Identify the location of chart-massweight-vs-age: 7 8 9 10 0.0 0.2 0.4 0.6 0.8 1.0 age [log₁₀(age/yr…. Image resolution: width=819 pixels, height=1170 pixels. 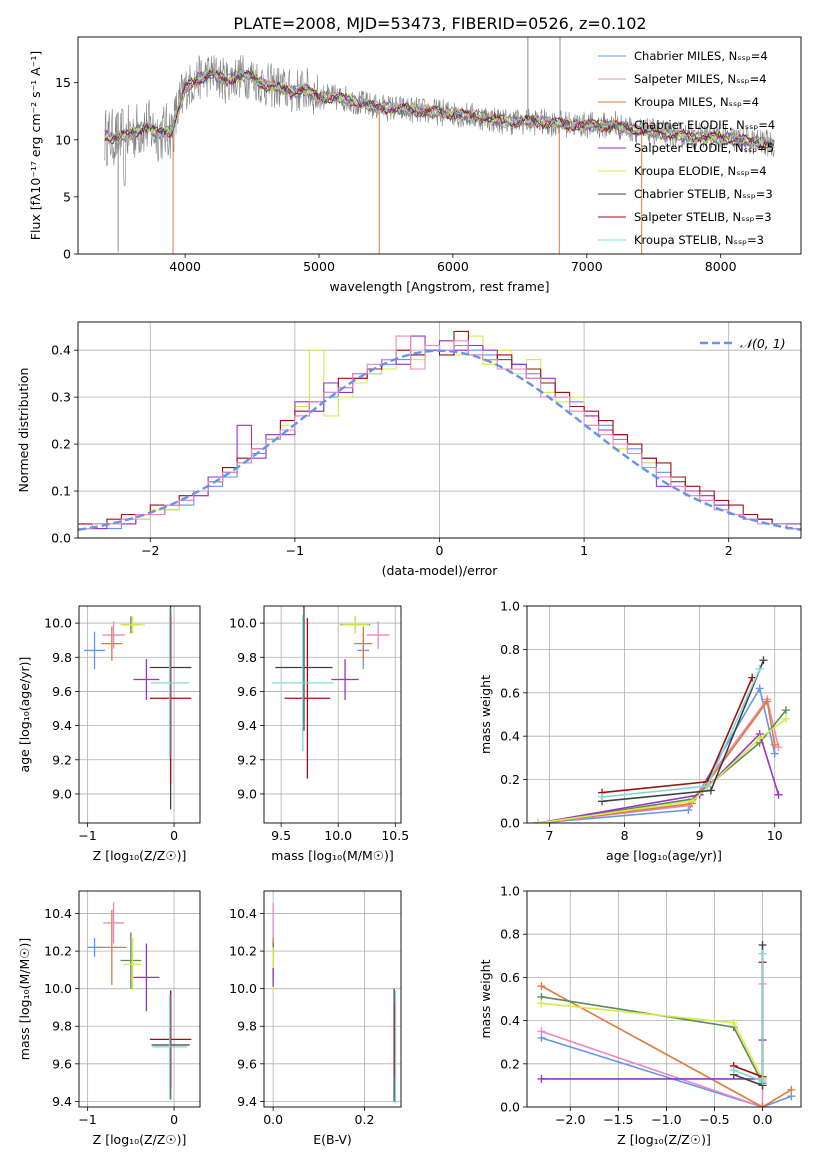
(640, 731).